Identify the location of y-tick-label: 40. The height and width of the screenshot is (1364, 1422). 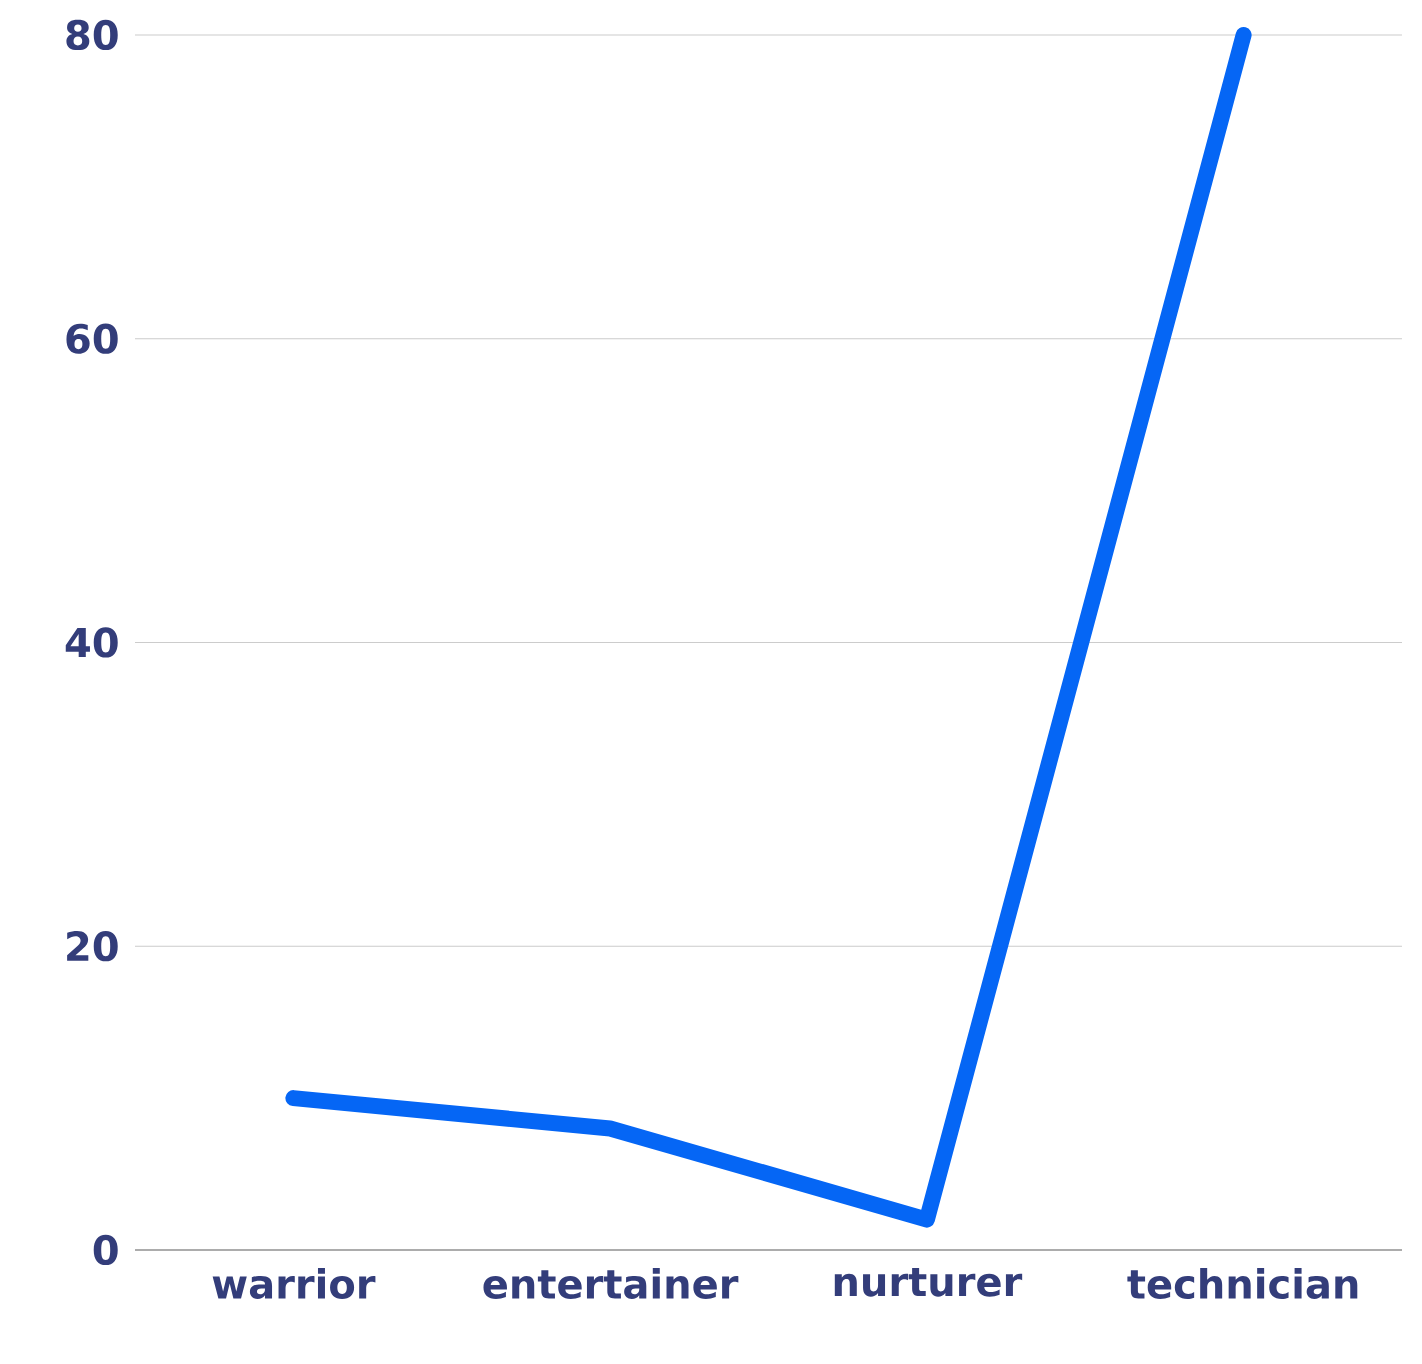
(91, 642).